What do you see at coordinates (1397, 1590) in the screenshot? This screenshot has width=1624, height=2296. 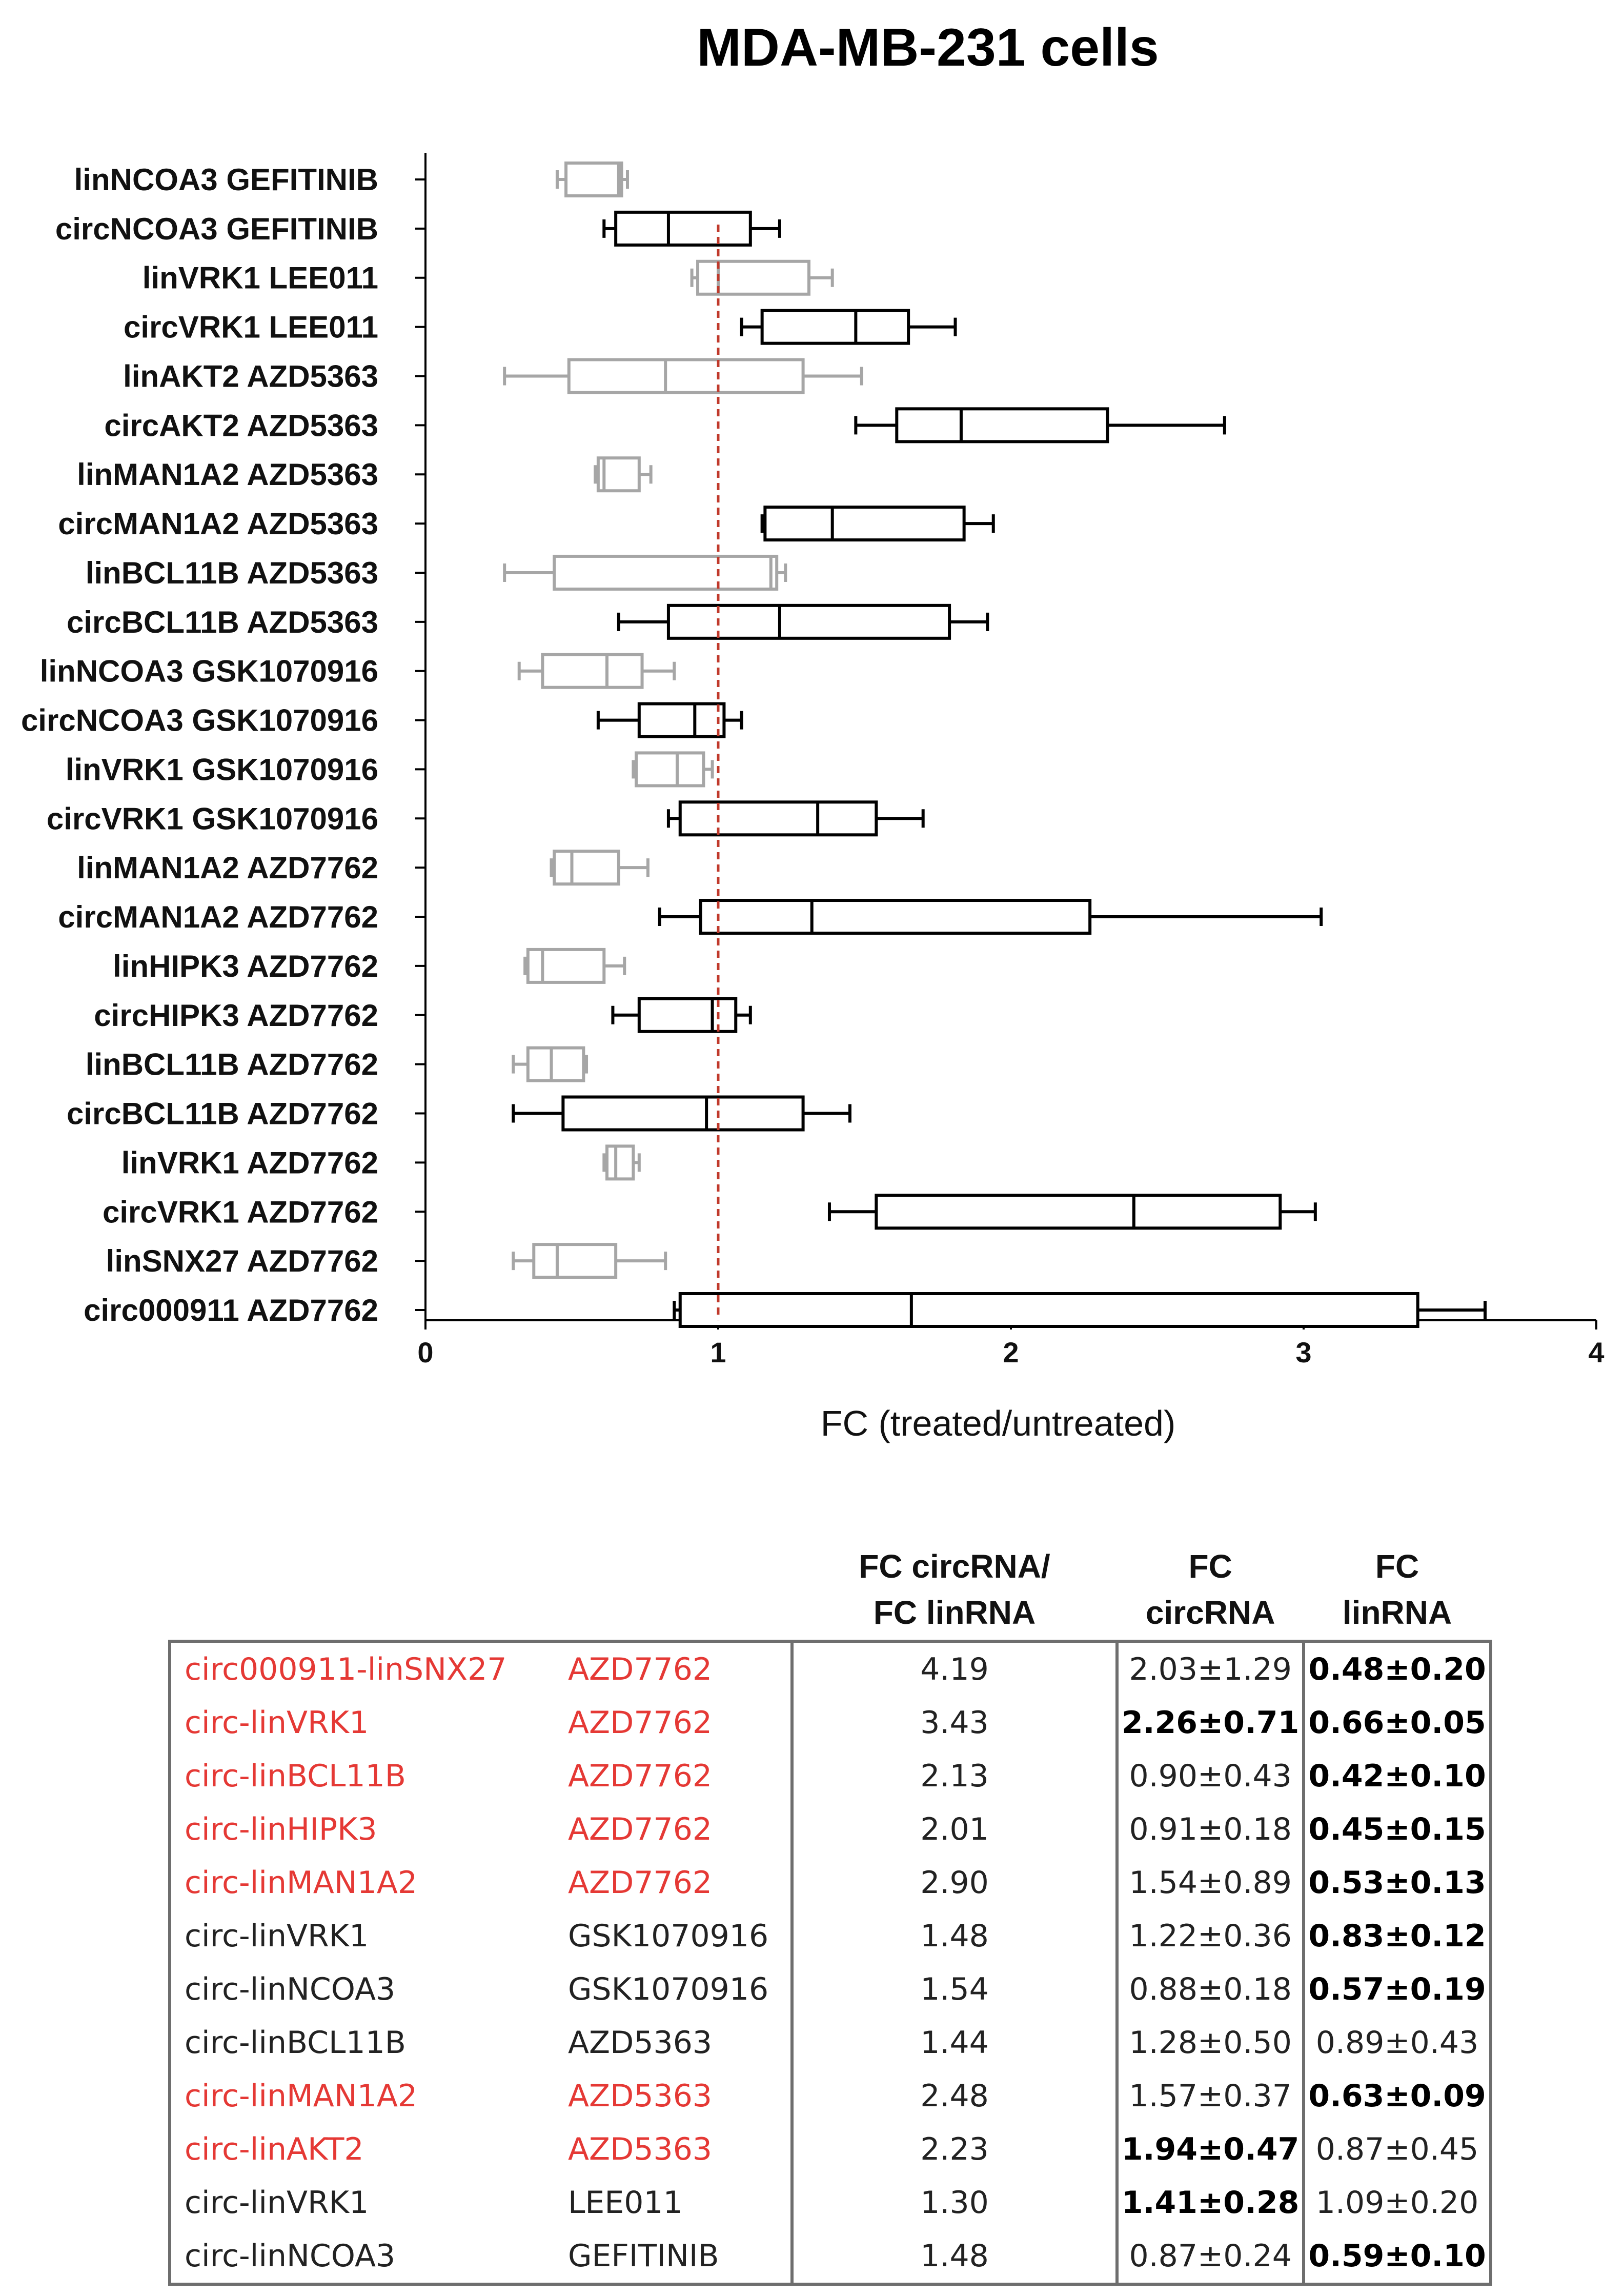 I see `header-lin: FC linRNA` at bounding box center [1397, 1590].